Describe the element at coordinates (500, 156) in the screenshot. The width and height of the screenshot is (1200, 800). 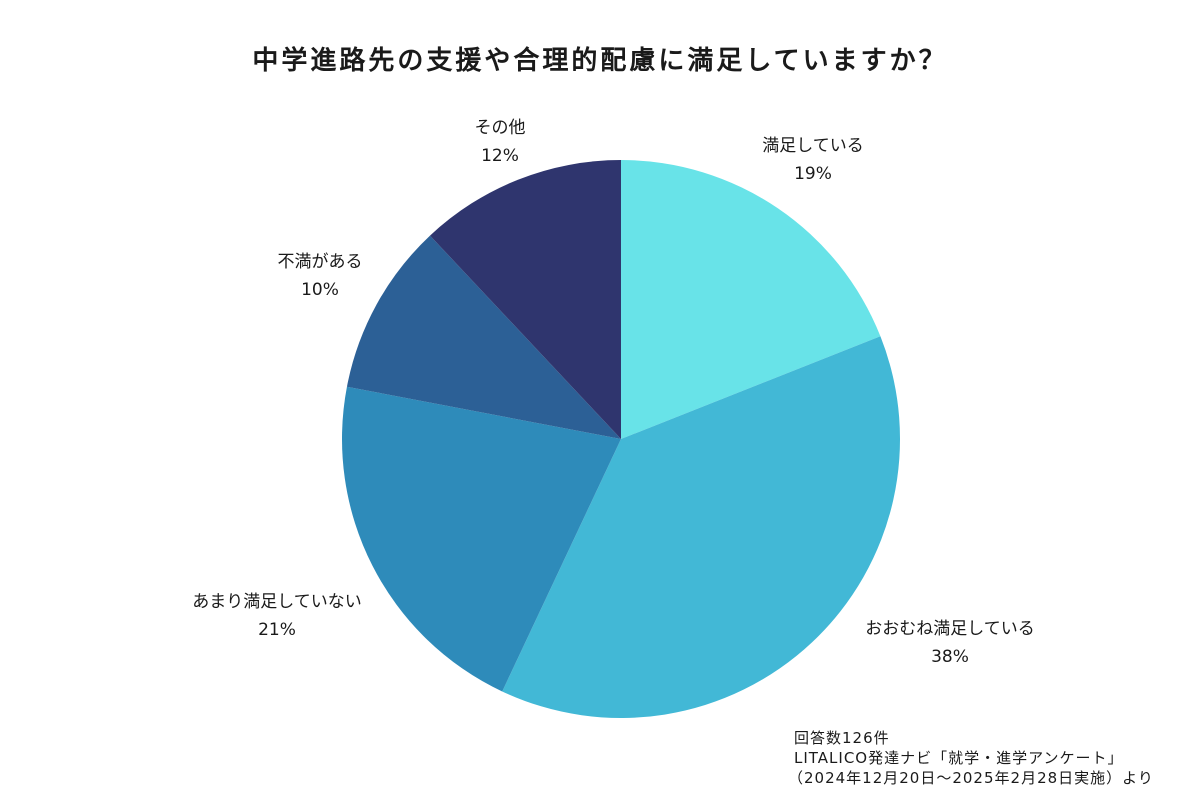
I see `slice-label-other-value: 12%` at that location.